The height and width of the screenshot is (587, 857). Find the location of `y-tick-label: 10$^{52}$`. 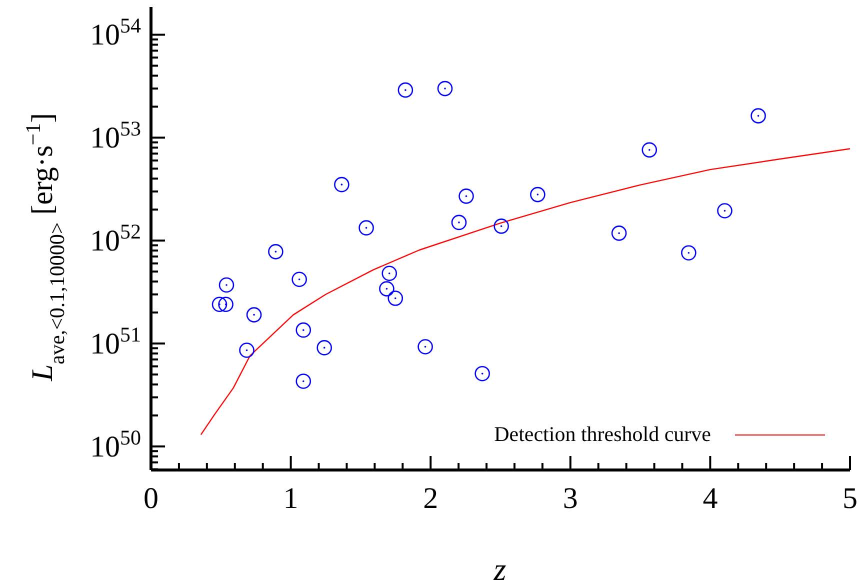

y-tick-label: 10$^{52}$ is located at coordinates (115, 239).